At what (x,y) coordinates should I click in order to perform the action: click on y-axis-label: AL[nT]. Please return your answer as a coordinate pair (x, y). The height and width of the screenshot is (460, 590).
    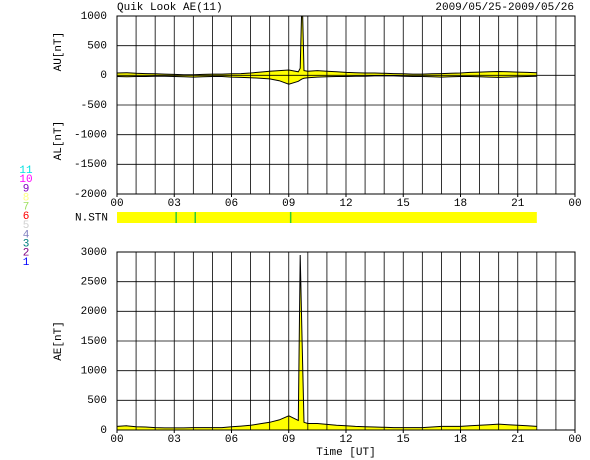
    Looking at the image, I should click on (59, 141).